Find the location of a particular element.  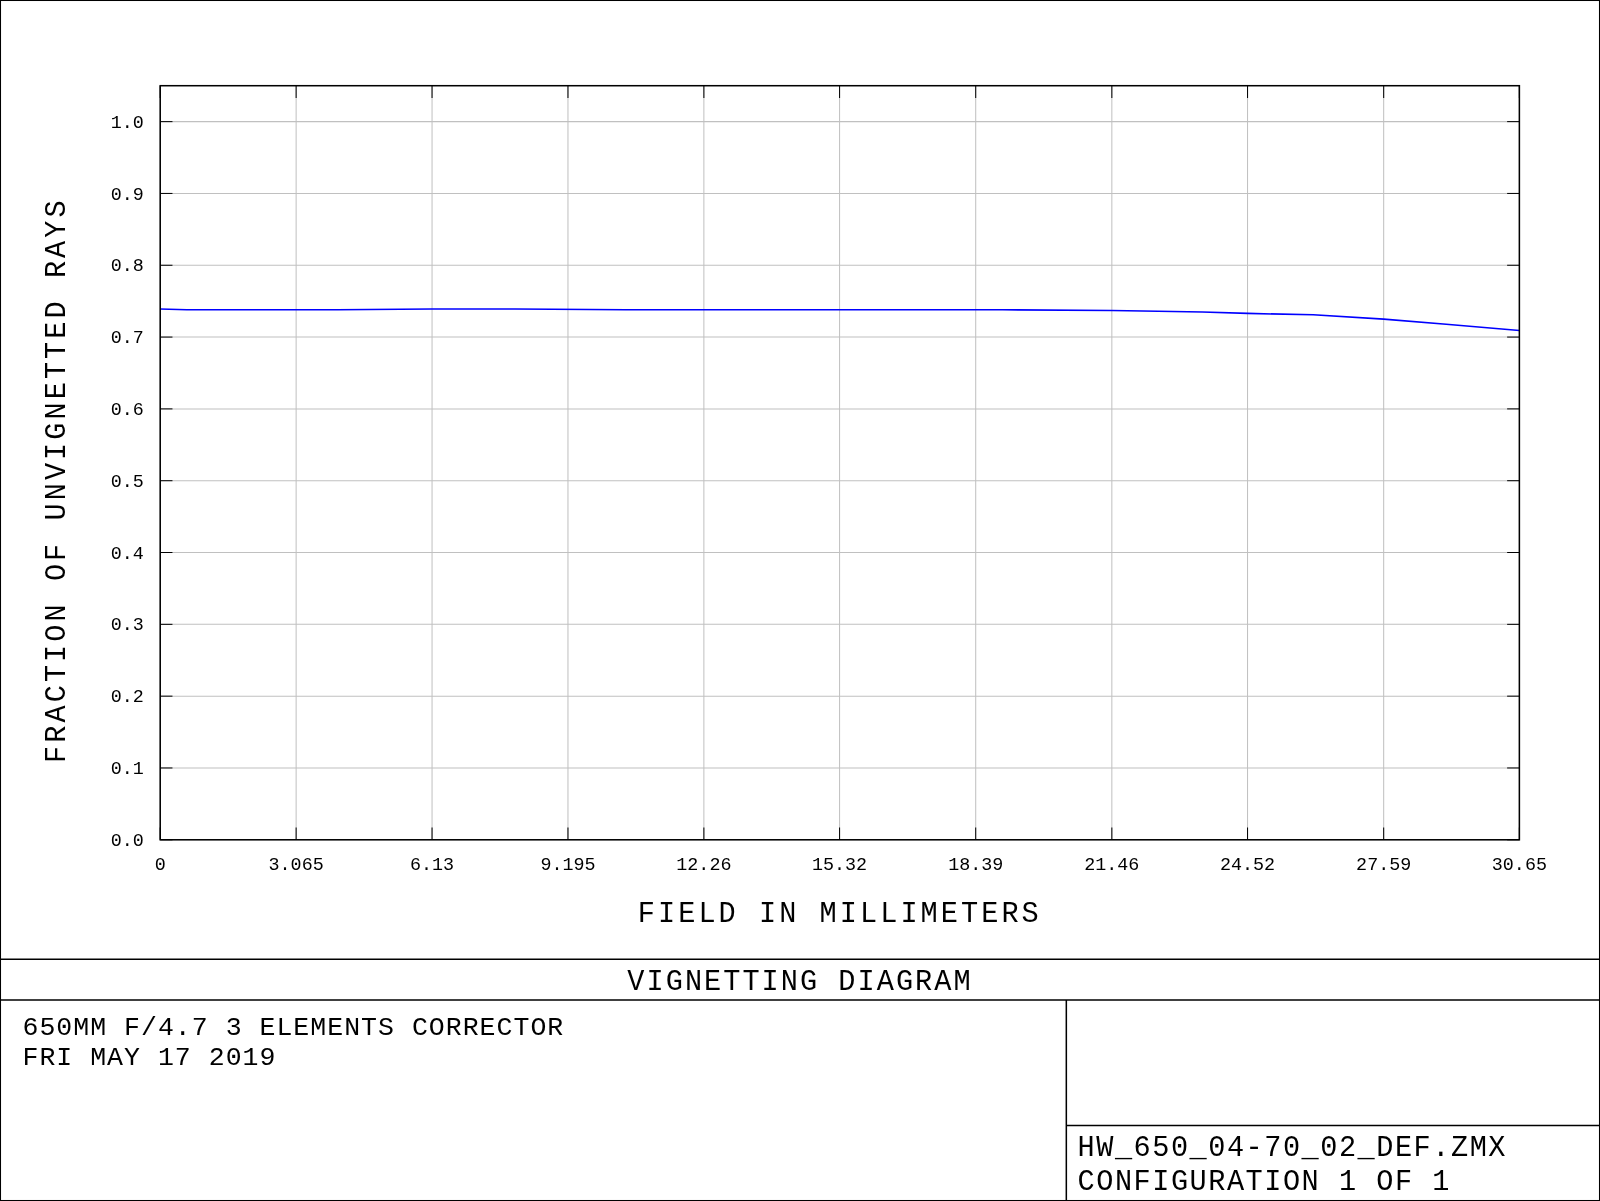

x-tick-label: 15.32 is located at coordinates (840, 866).